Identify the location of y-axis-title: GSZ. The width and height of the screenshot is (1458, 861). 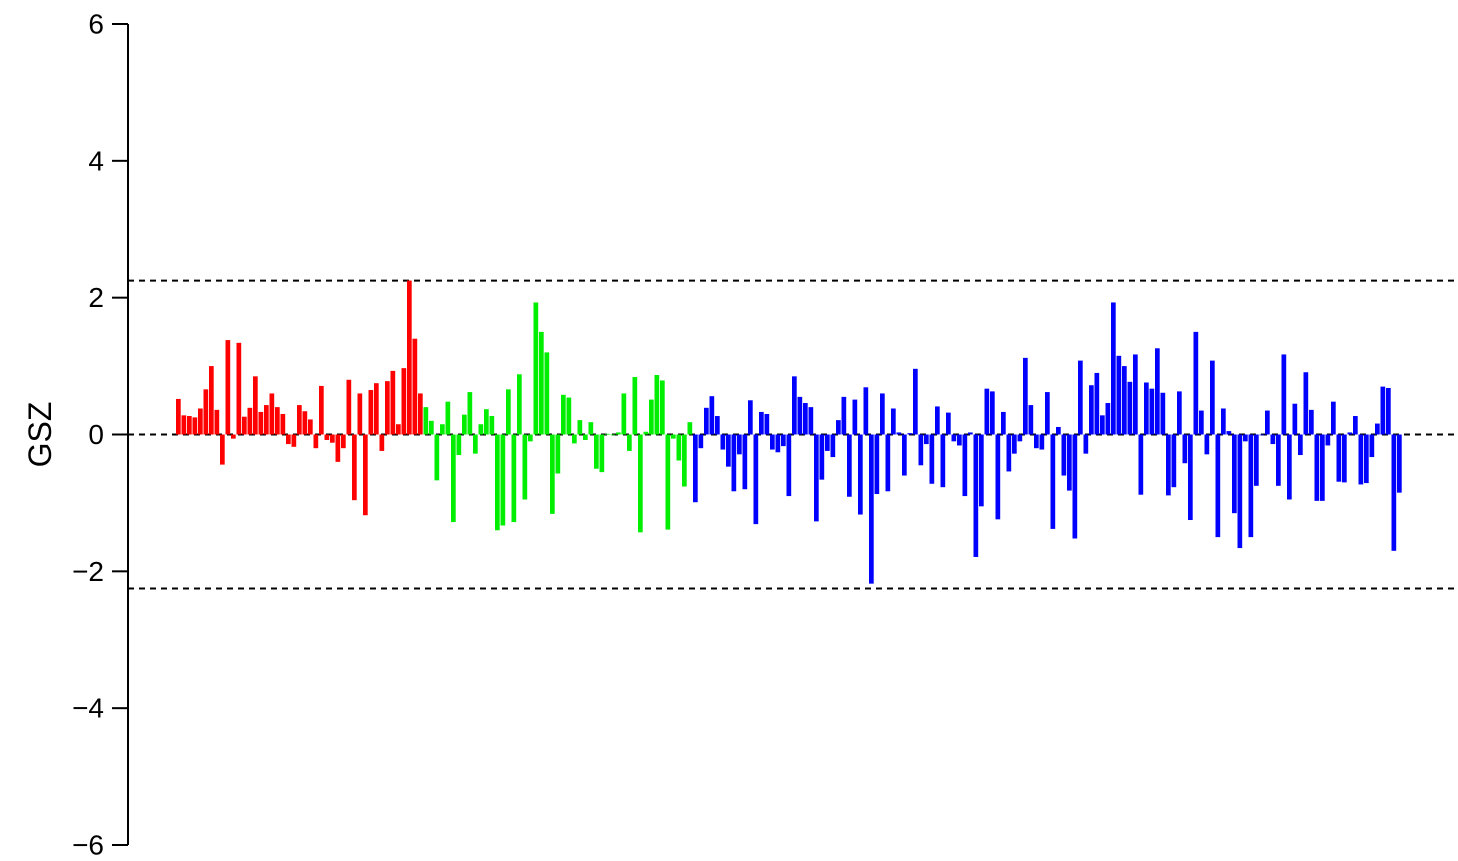
(40, 435).